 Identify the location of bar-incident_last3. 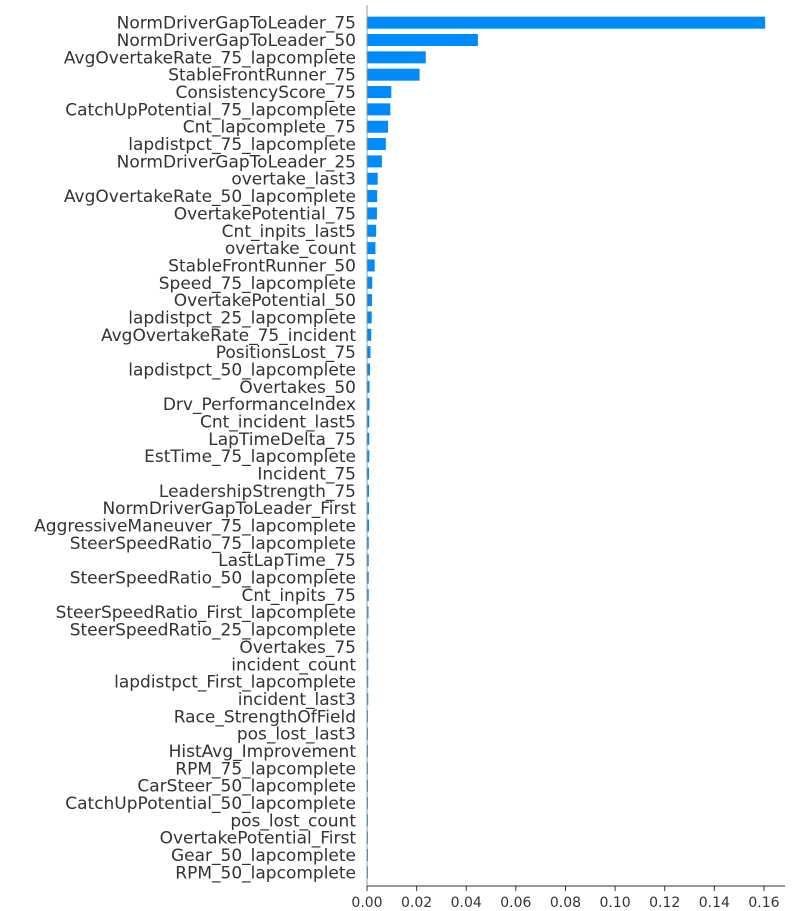
(368, 698).